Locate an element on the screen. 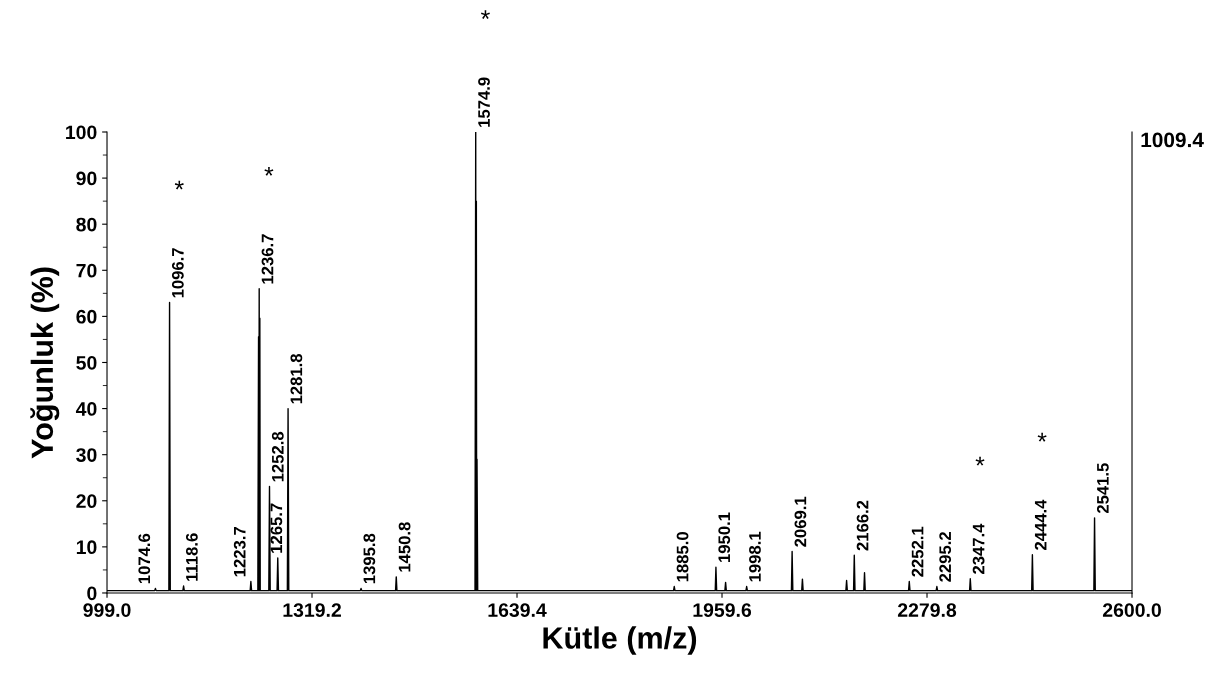 The width and height of the screenshot is (1223, 679). x-axis-title: Kütle (m/z) is located at coordinates (620, 640).